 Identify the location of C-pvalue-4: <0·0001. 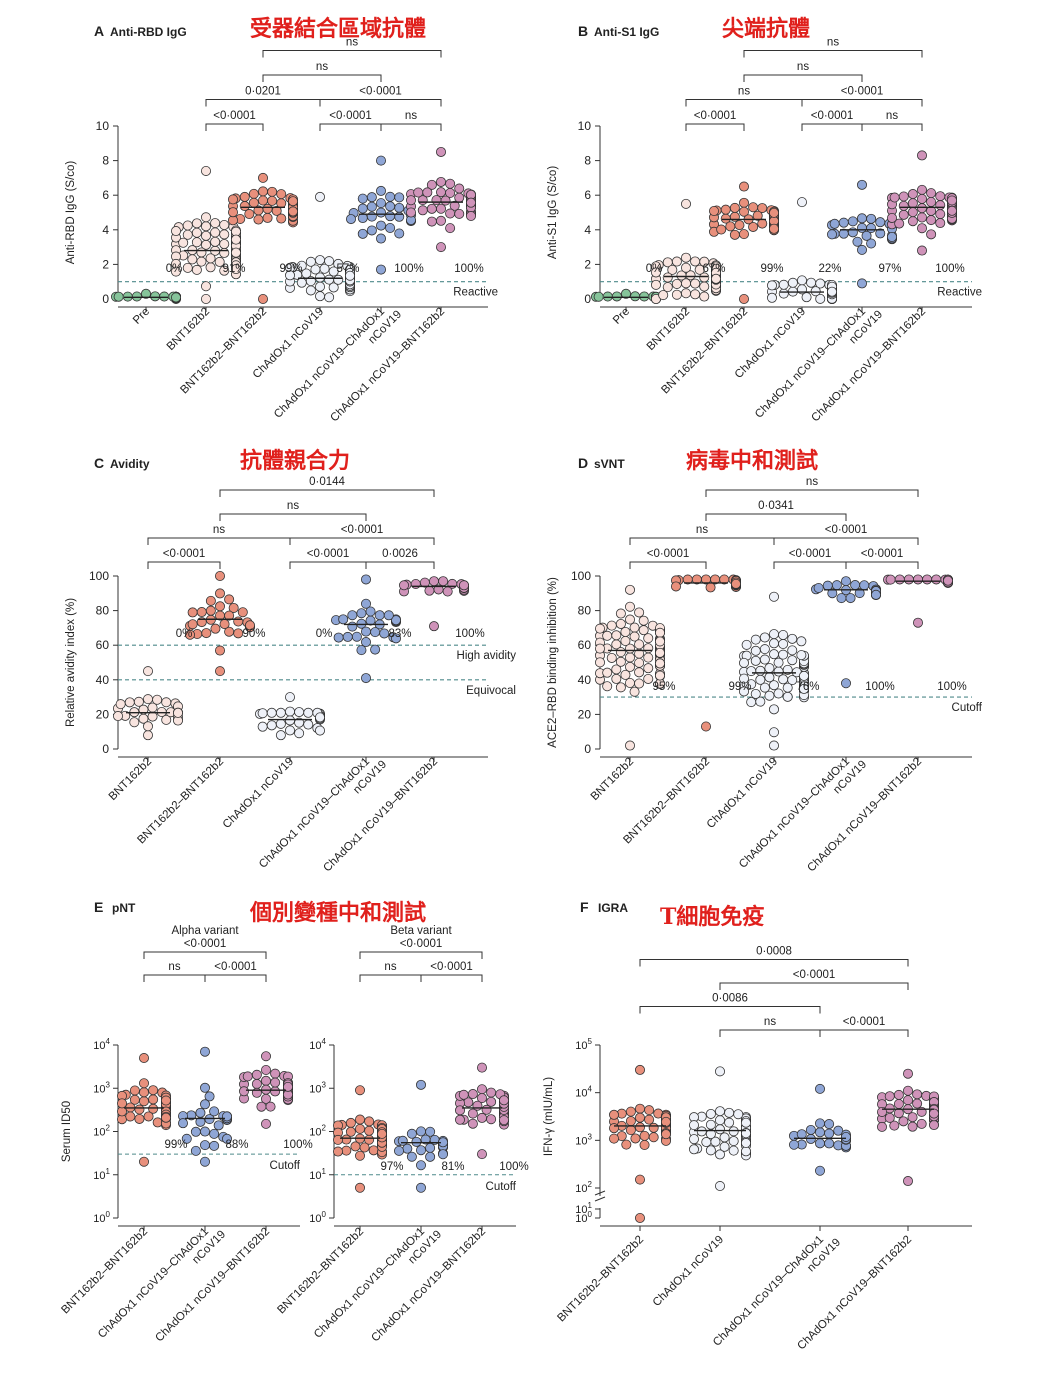
(362, 530).